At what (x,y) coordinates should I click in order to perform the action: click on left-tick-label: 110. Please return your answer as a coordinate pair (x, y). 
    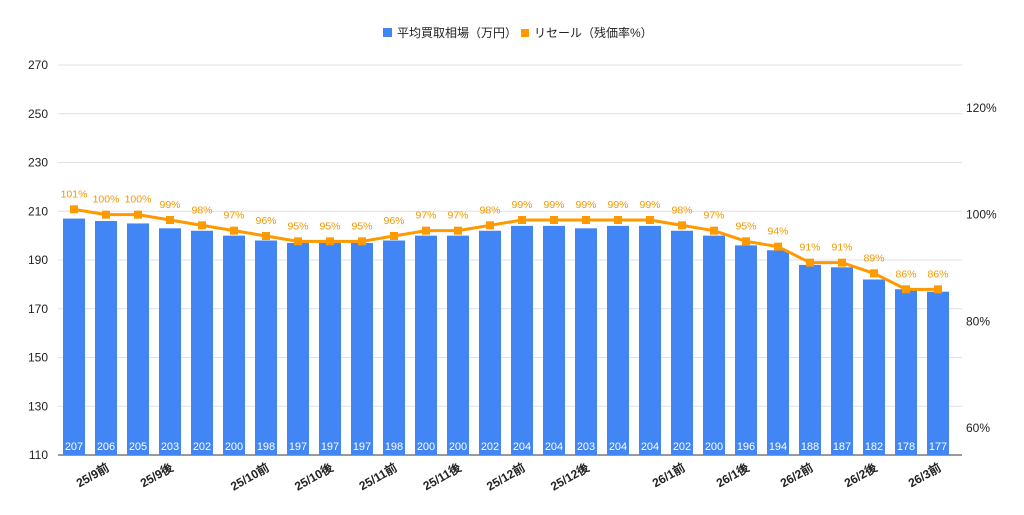
    Looking at the image, I should click on (38, 455).